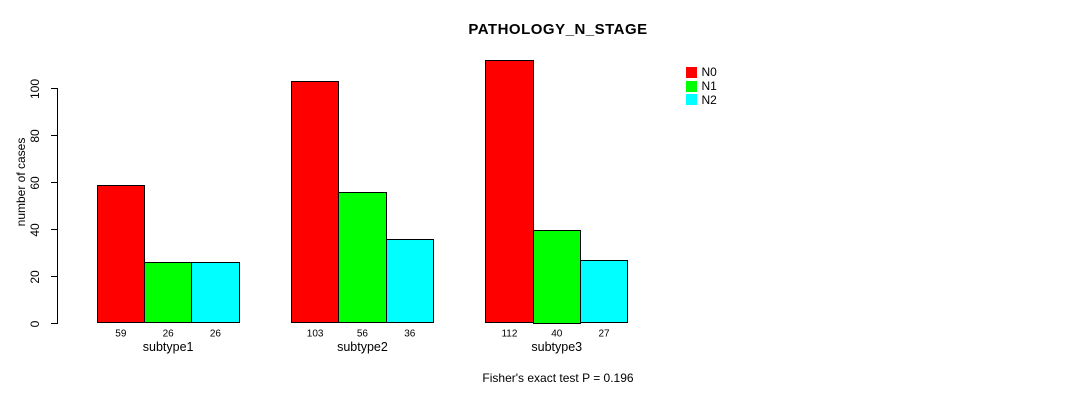 The image size is (1090, 400). Describe the element at coordinates (604, 292) in the screenshot. I see `bar-subtype3-N2` at that location.